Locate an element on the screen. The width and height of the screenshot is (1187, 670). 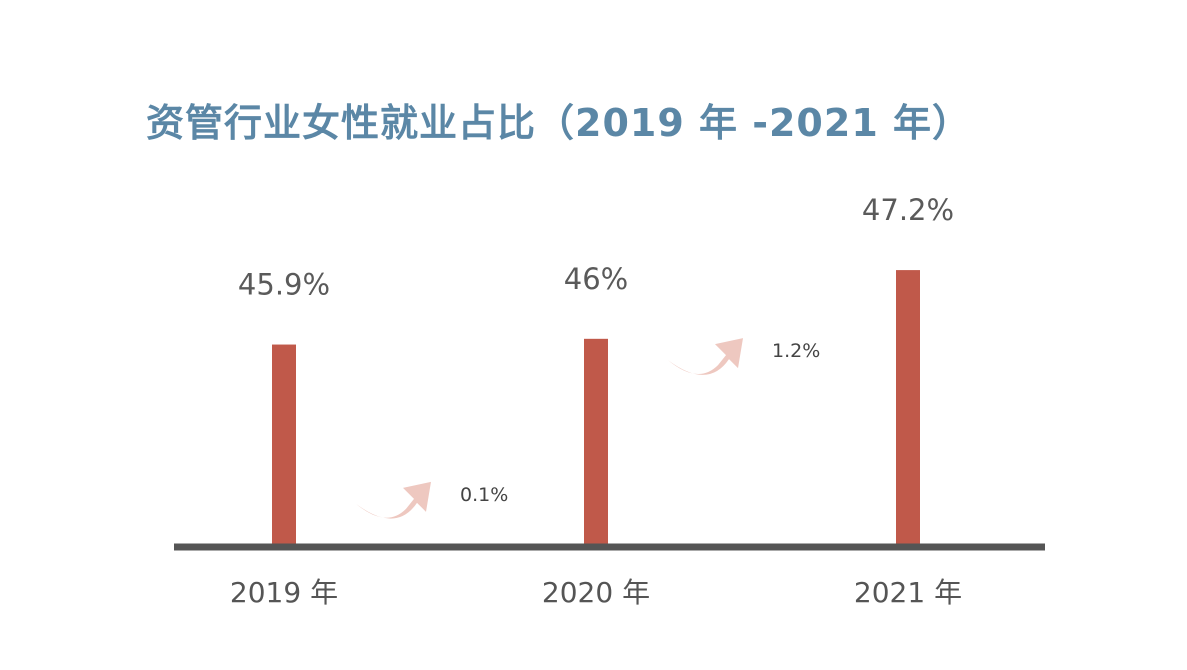
chart-title: 资管行业女性就业占比（2019 年 -2021 年） is located at coordinates (558, 123).